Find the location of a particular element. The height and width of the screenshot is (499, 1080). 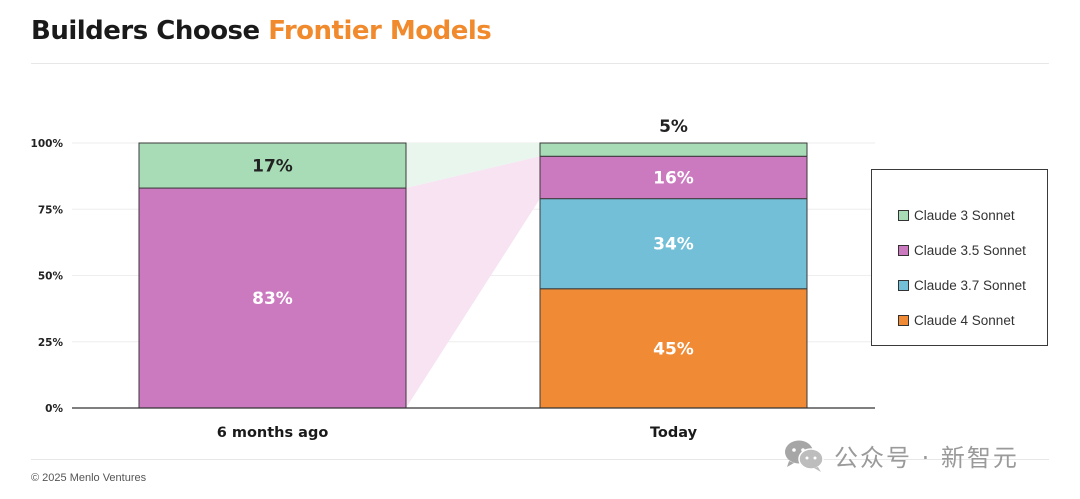

connector-claude-3-5-sonnet is located at coordinates (473, 282).